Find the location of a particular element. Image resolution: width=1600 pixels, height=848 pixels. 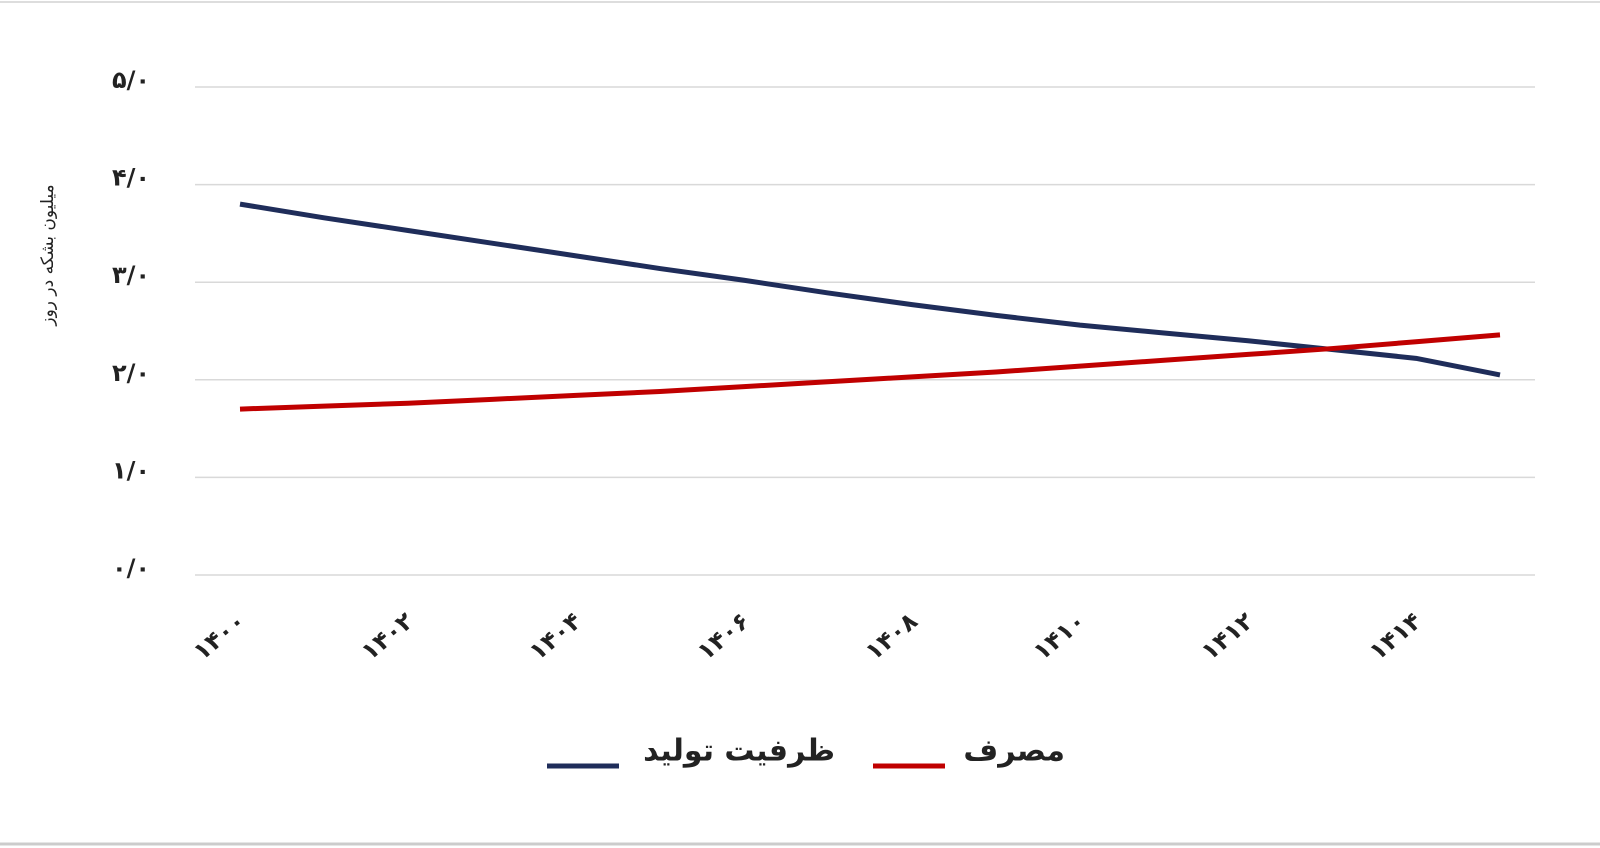

x-tick-label: ۱۴۰۸ is located at coordinates (891, 635).